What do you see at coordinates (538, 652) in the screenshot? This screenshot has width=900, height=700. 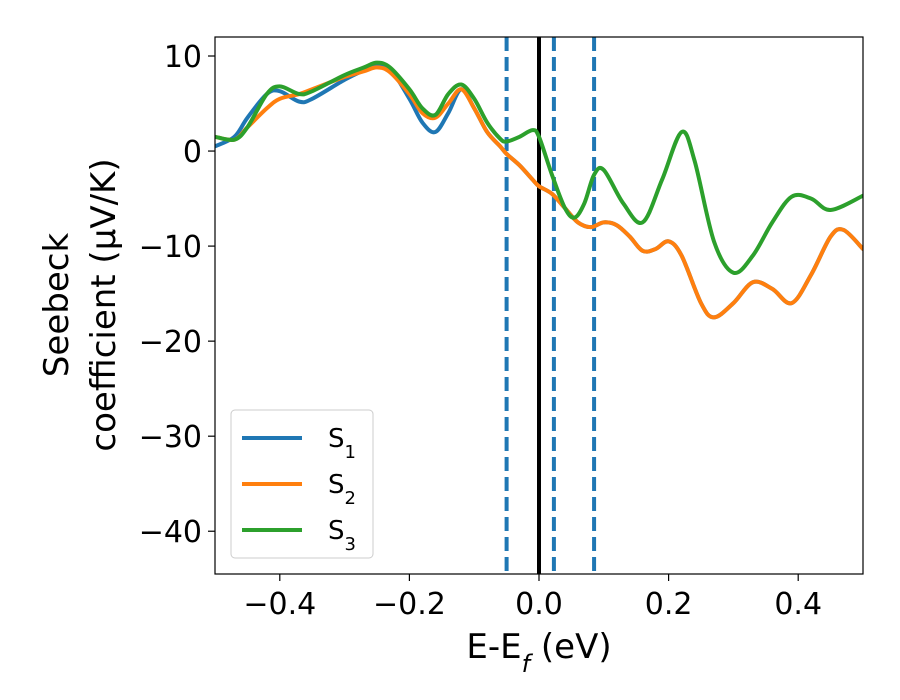 I see `x-axis-label: E-Ef (eV)` at bounding box center [538, 652].